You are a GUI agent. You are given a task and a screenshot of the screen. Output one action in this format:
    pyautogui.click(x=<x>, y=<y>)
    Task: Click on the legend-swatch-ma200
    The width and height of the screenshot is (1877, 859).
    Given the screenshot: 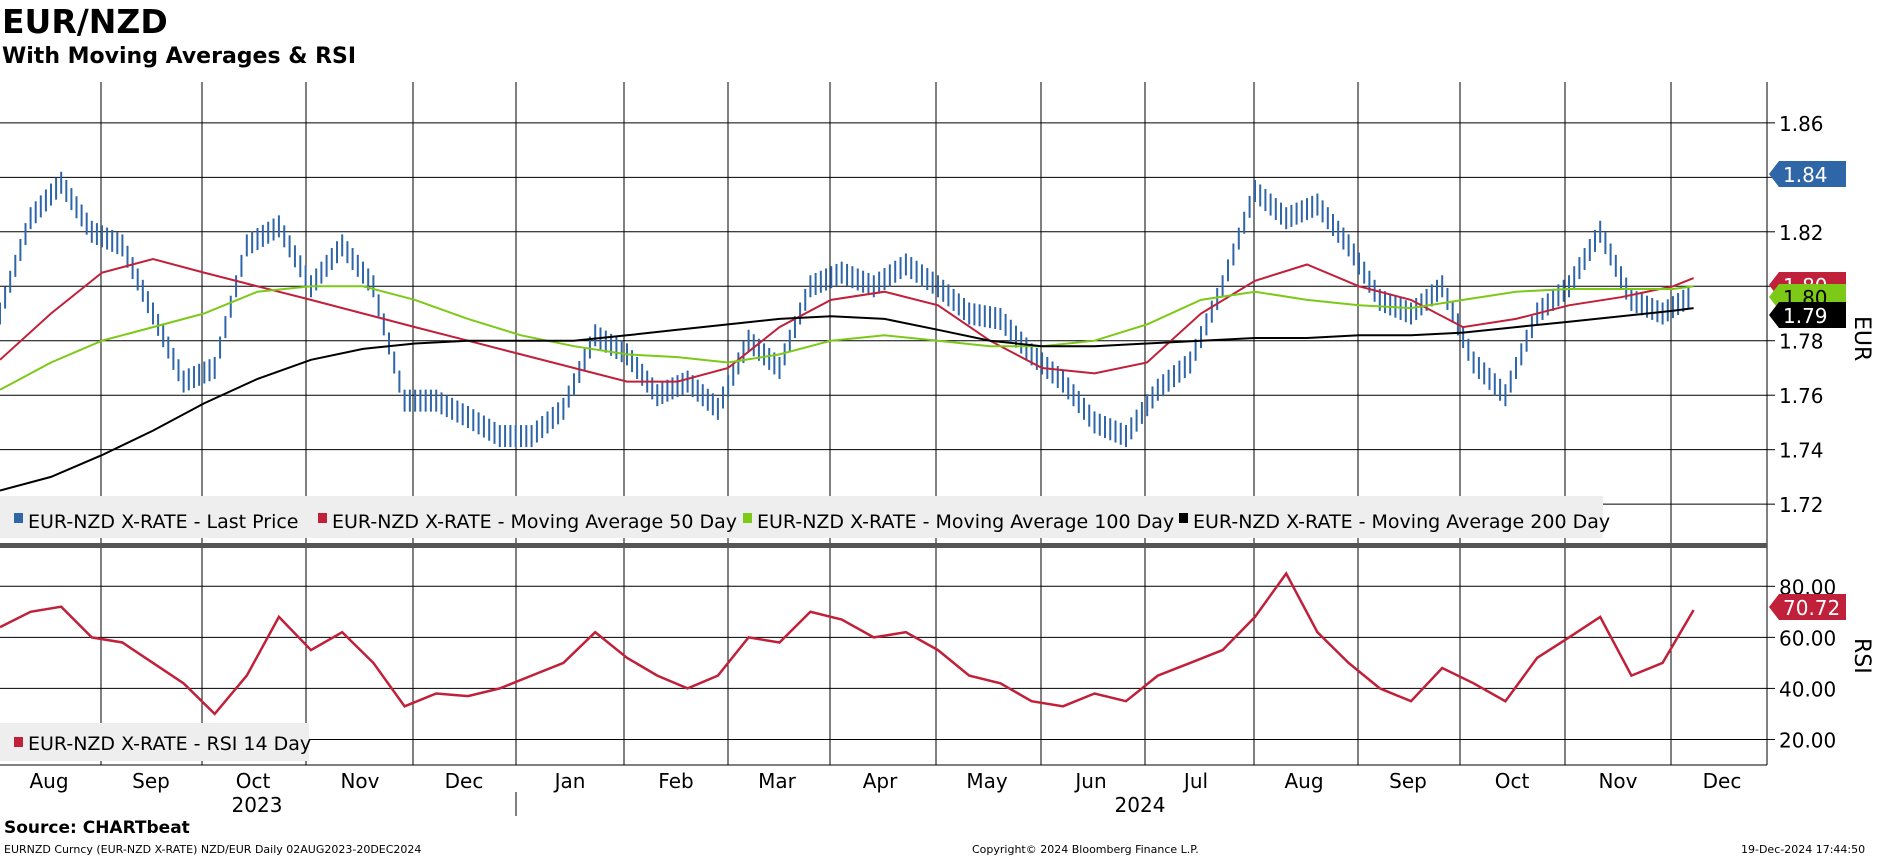 What is the action you would take?
    pyautogui.click(x=1183, y=518)
    